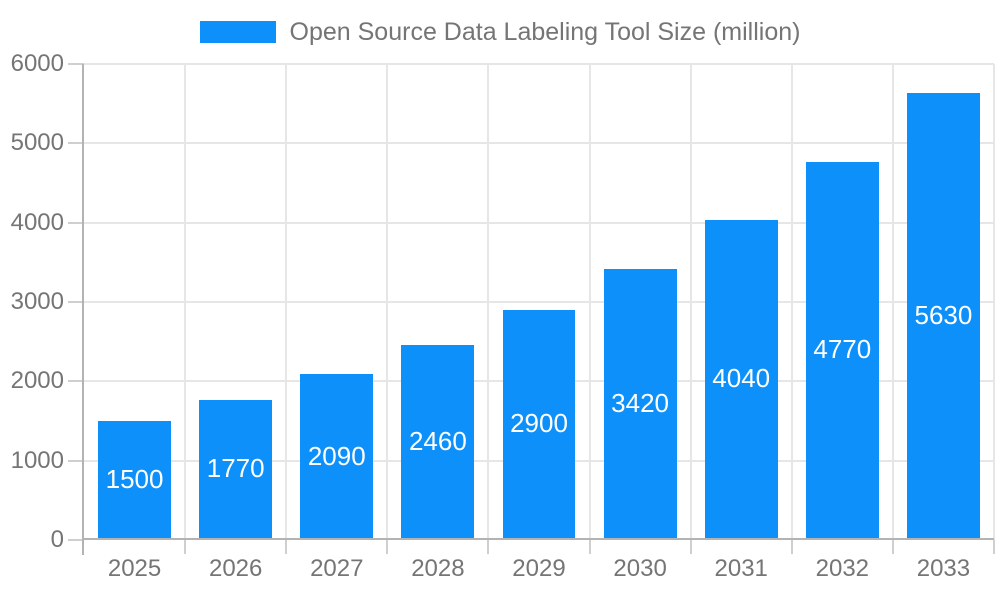 Image resolution: width=1000 pixels, height=600 pixels. Describe the element at coordinates (37, 460) in the screenshot. I see `y-axis-label: 1000` at that location.